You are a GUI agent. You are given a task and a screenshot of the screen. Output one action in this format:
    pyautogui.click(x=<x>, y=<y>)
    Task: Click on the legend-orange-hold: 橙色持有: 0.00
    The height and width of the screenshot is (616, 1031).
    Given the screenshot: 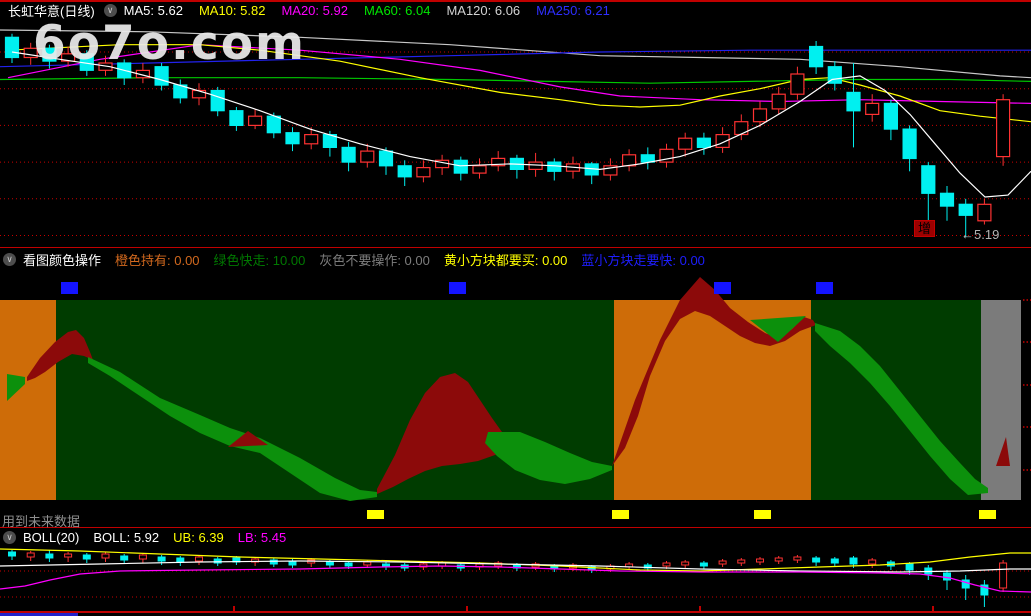 What is the action you would take?
    pyautogui.click(x=157, y=260)
    